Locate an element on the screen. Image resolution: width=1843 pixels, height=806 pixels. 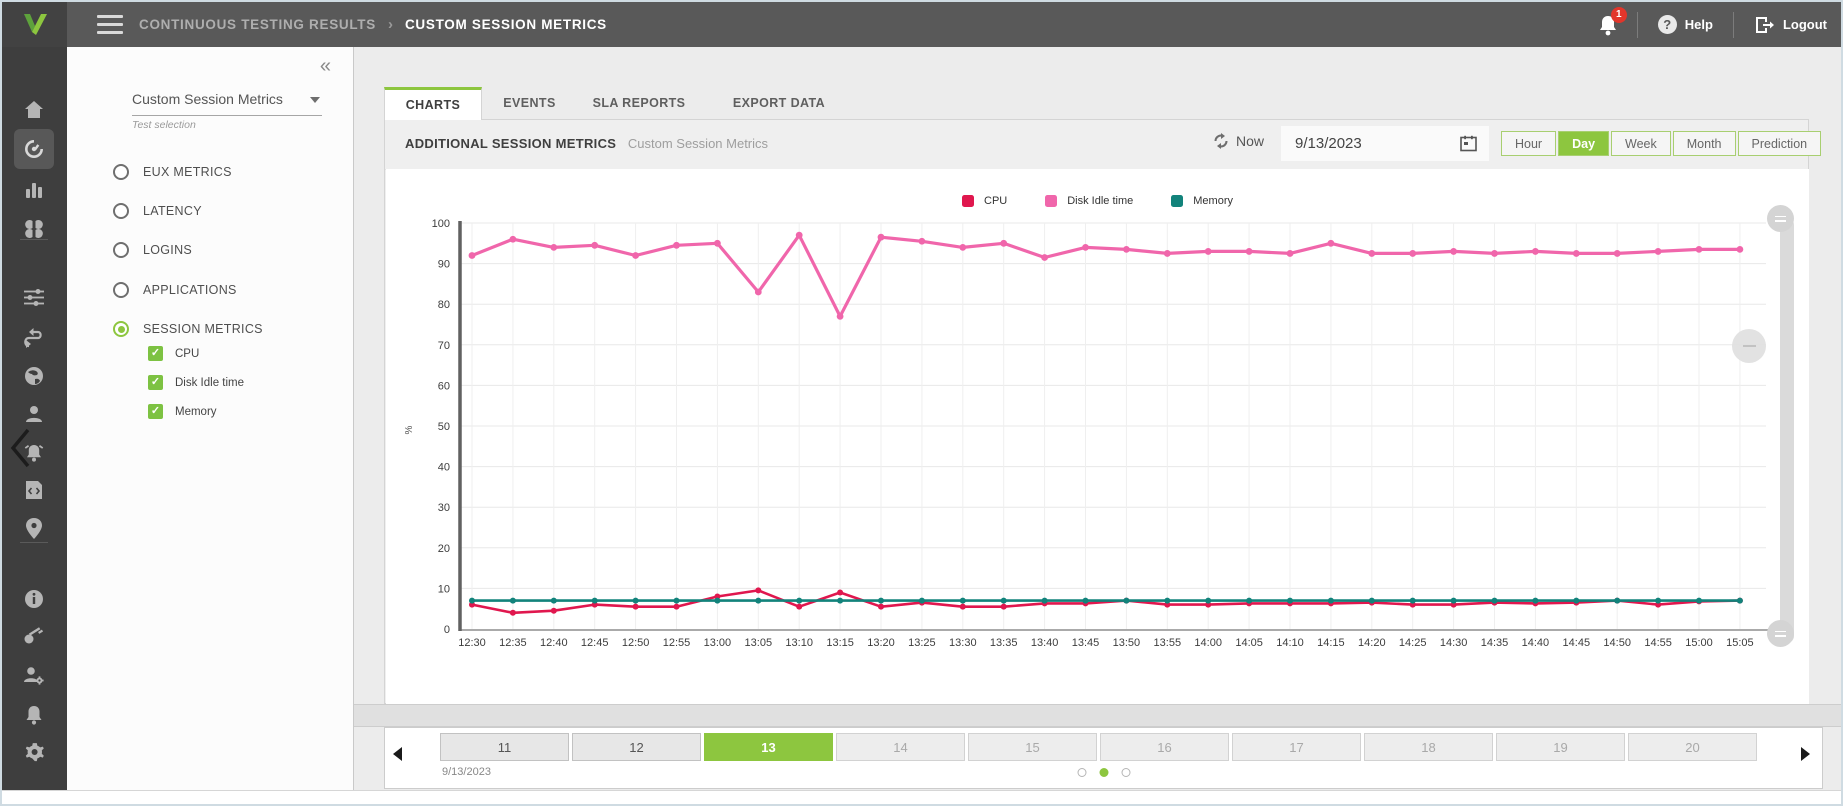
metric-category-radio-latency: LATENCY is located at coordinates (157, 211).